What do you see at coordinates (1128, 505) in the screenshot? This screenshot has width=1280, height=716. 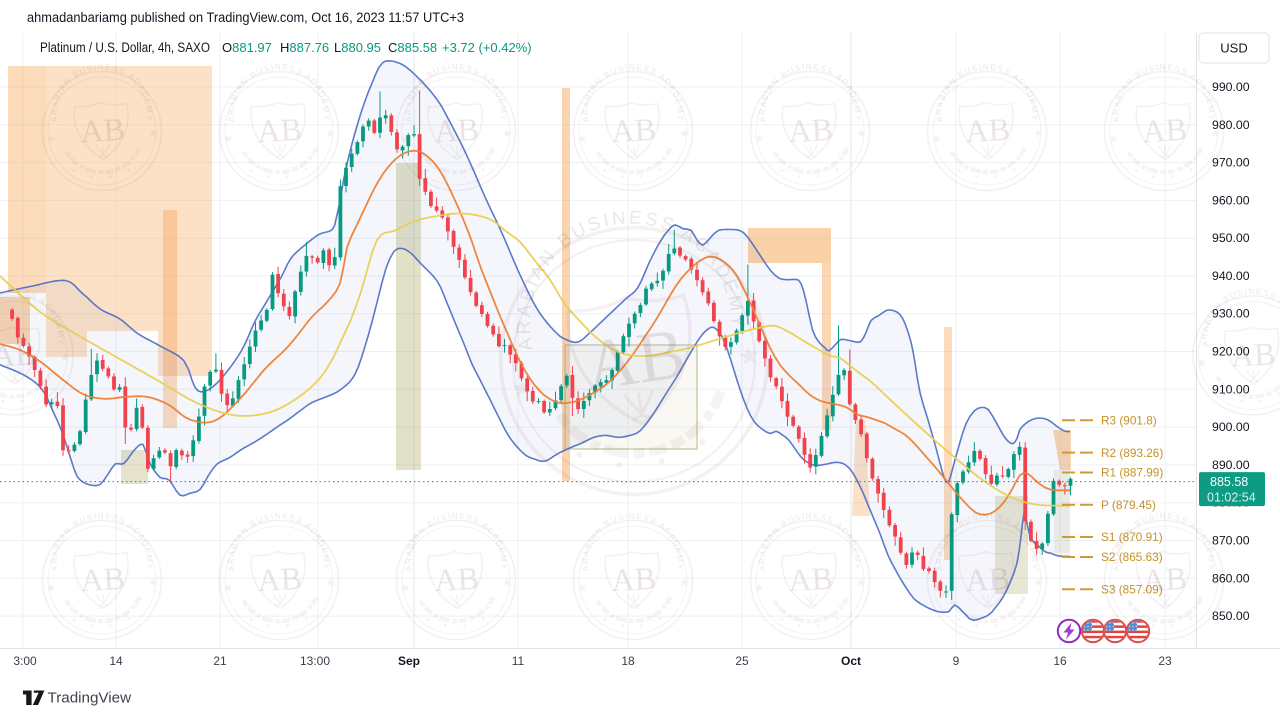 I see `svg-text: P (879.45)` at bounding box center [1128, 505].